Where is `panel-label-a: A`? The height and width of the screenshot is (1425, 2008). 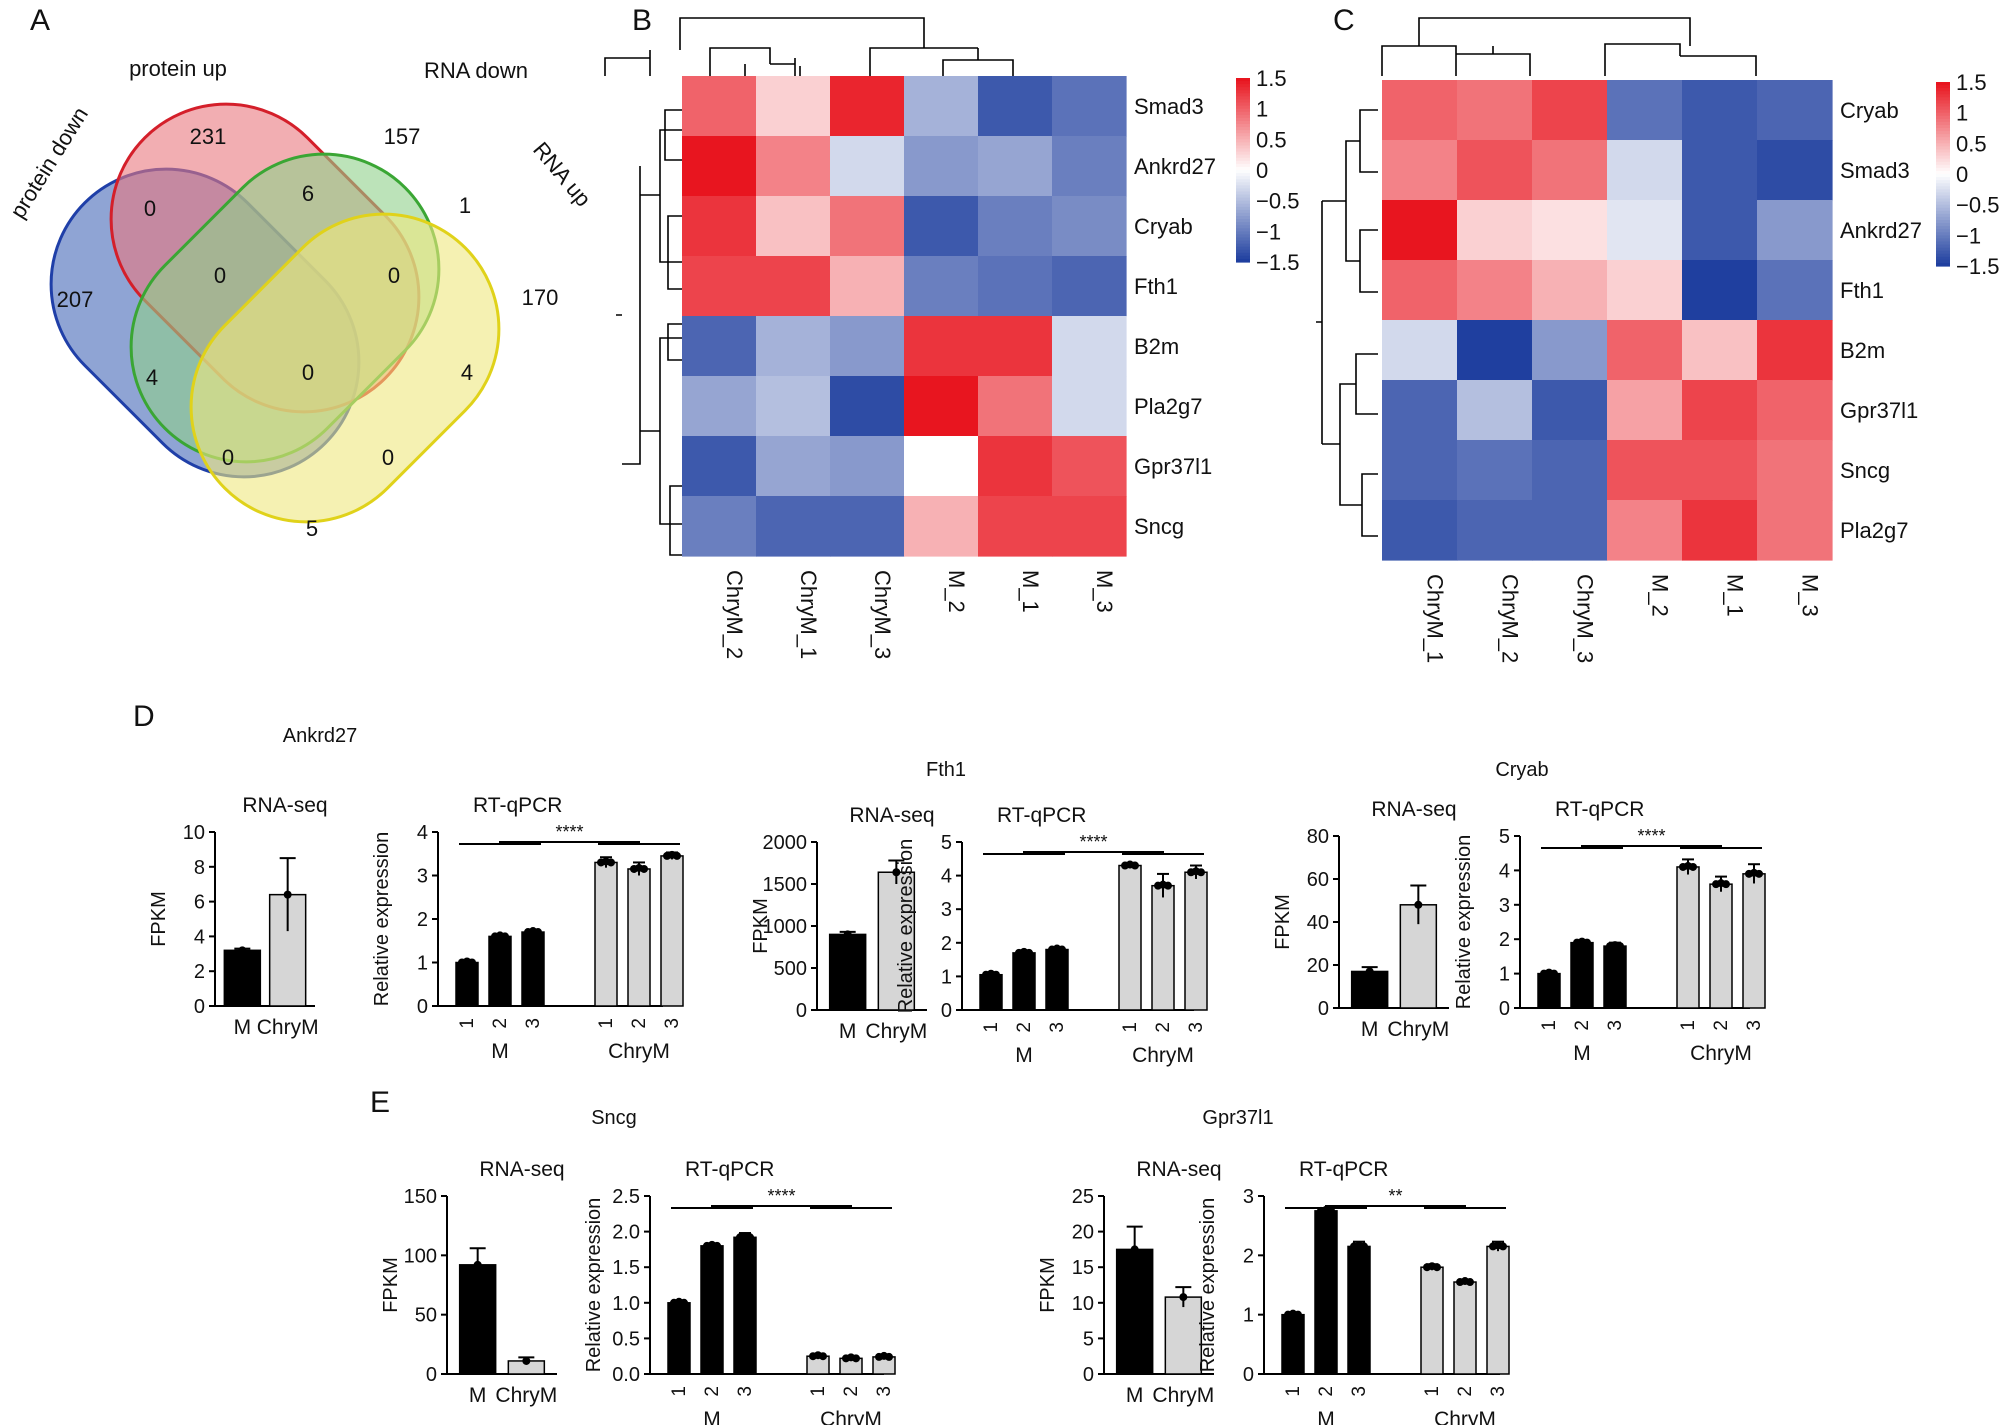
panel-label-a: A is located at coordinates (40, 20).